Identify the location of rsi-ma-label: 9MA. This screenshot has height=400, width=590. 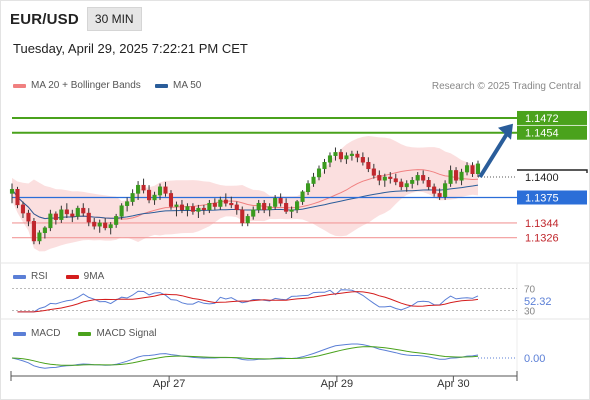
(94, 276).